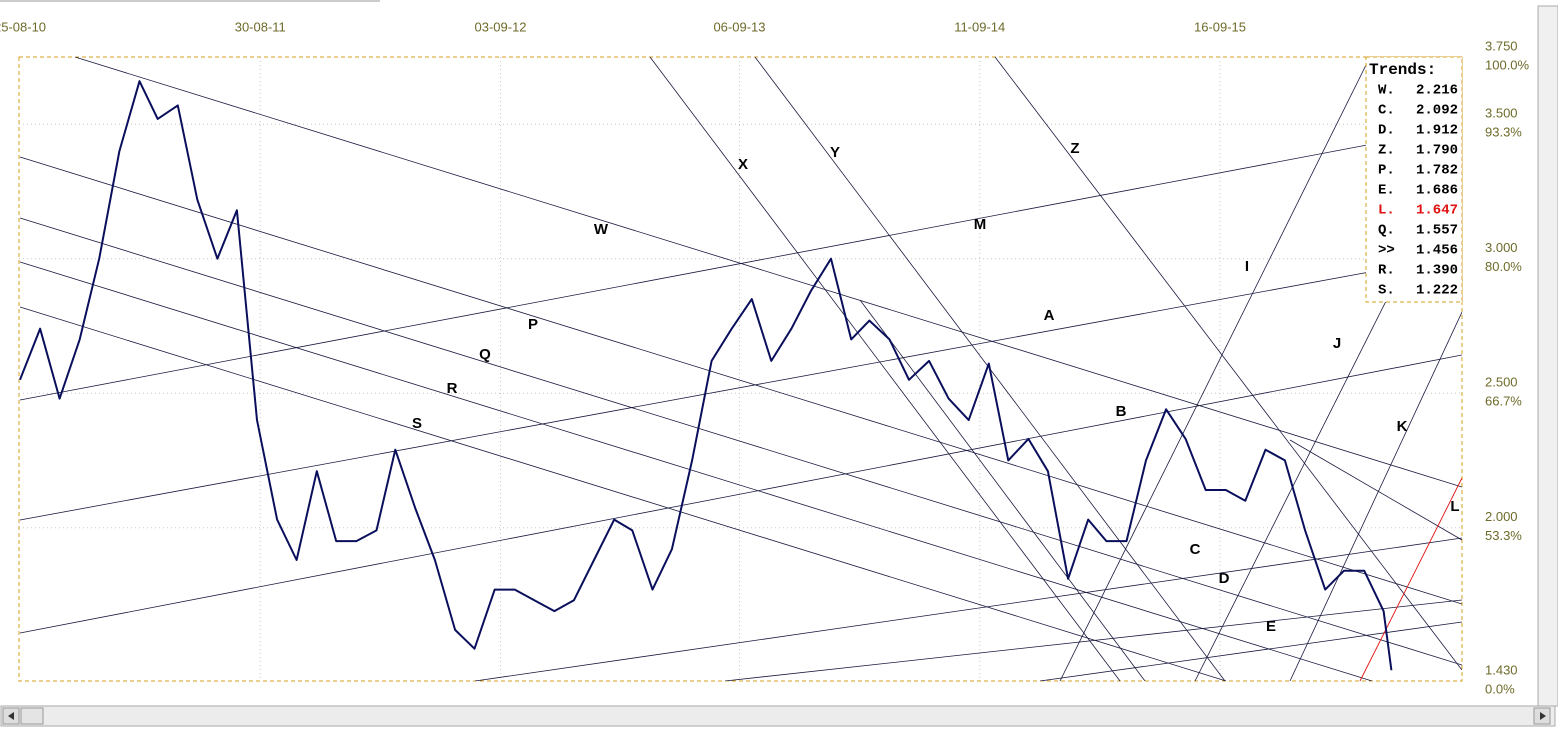 This screenshot has height=735, width=1558. What do you see at coordinates (1224, 578) in the screenshot?
I see `trend-label: D` at bounding box center [1224, 578].